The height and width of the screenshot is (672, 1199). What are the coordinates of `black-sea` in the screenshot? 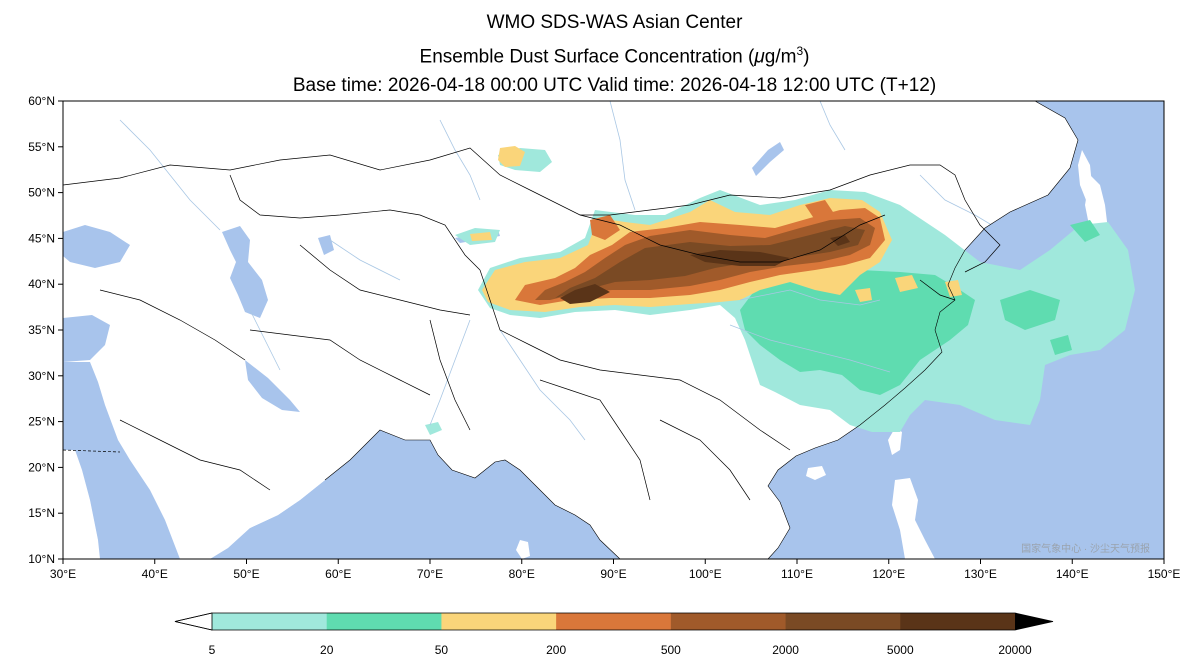 It's located at (96, 246).